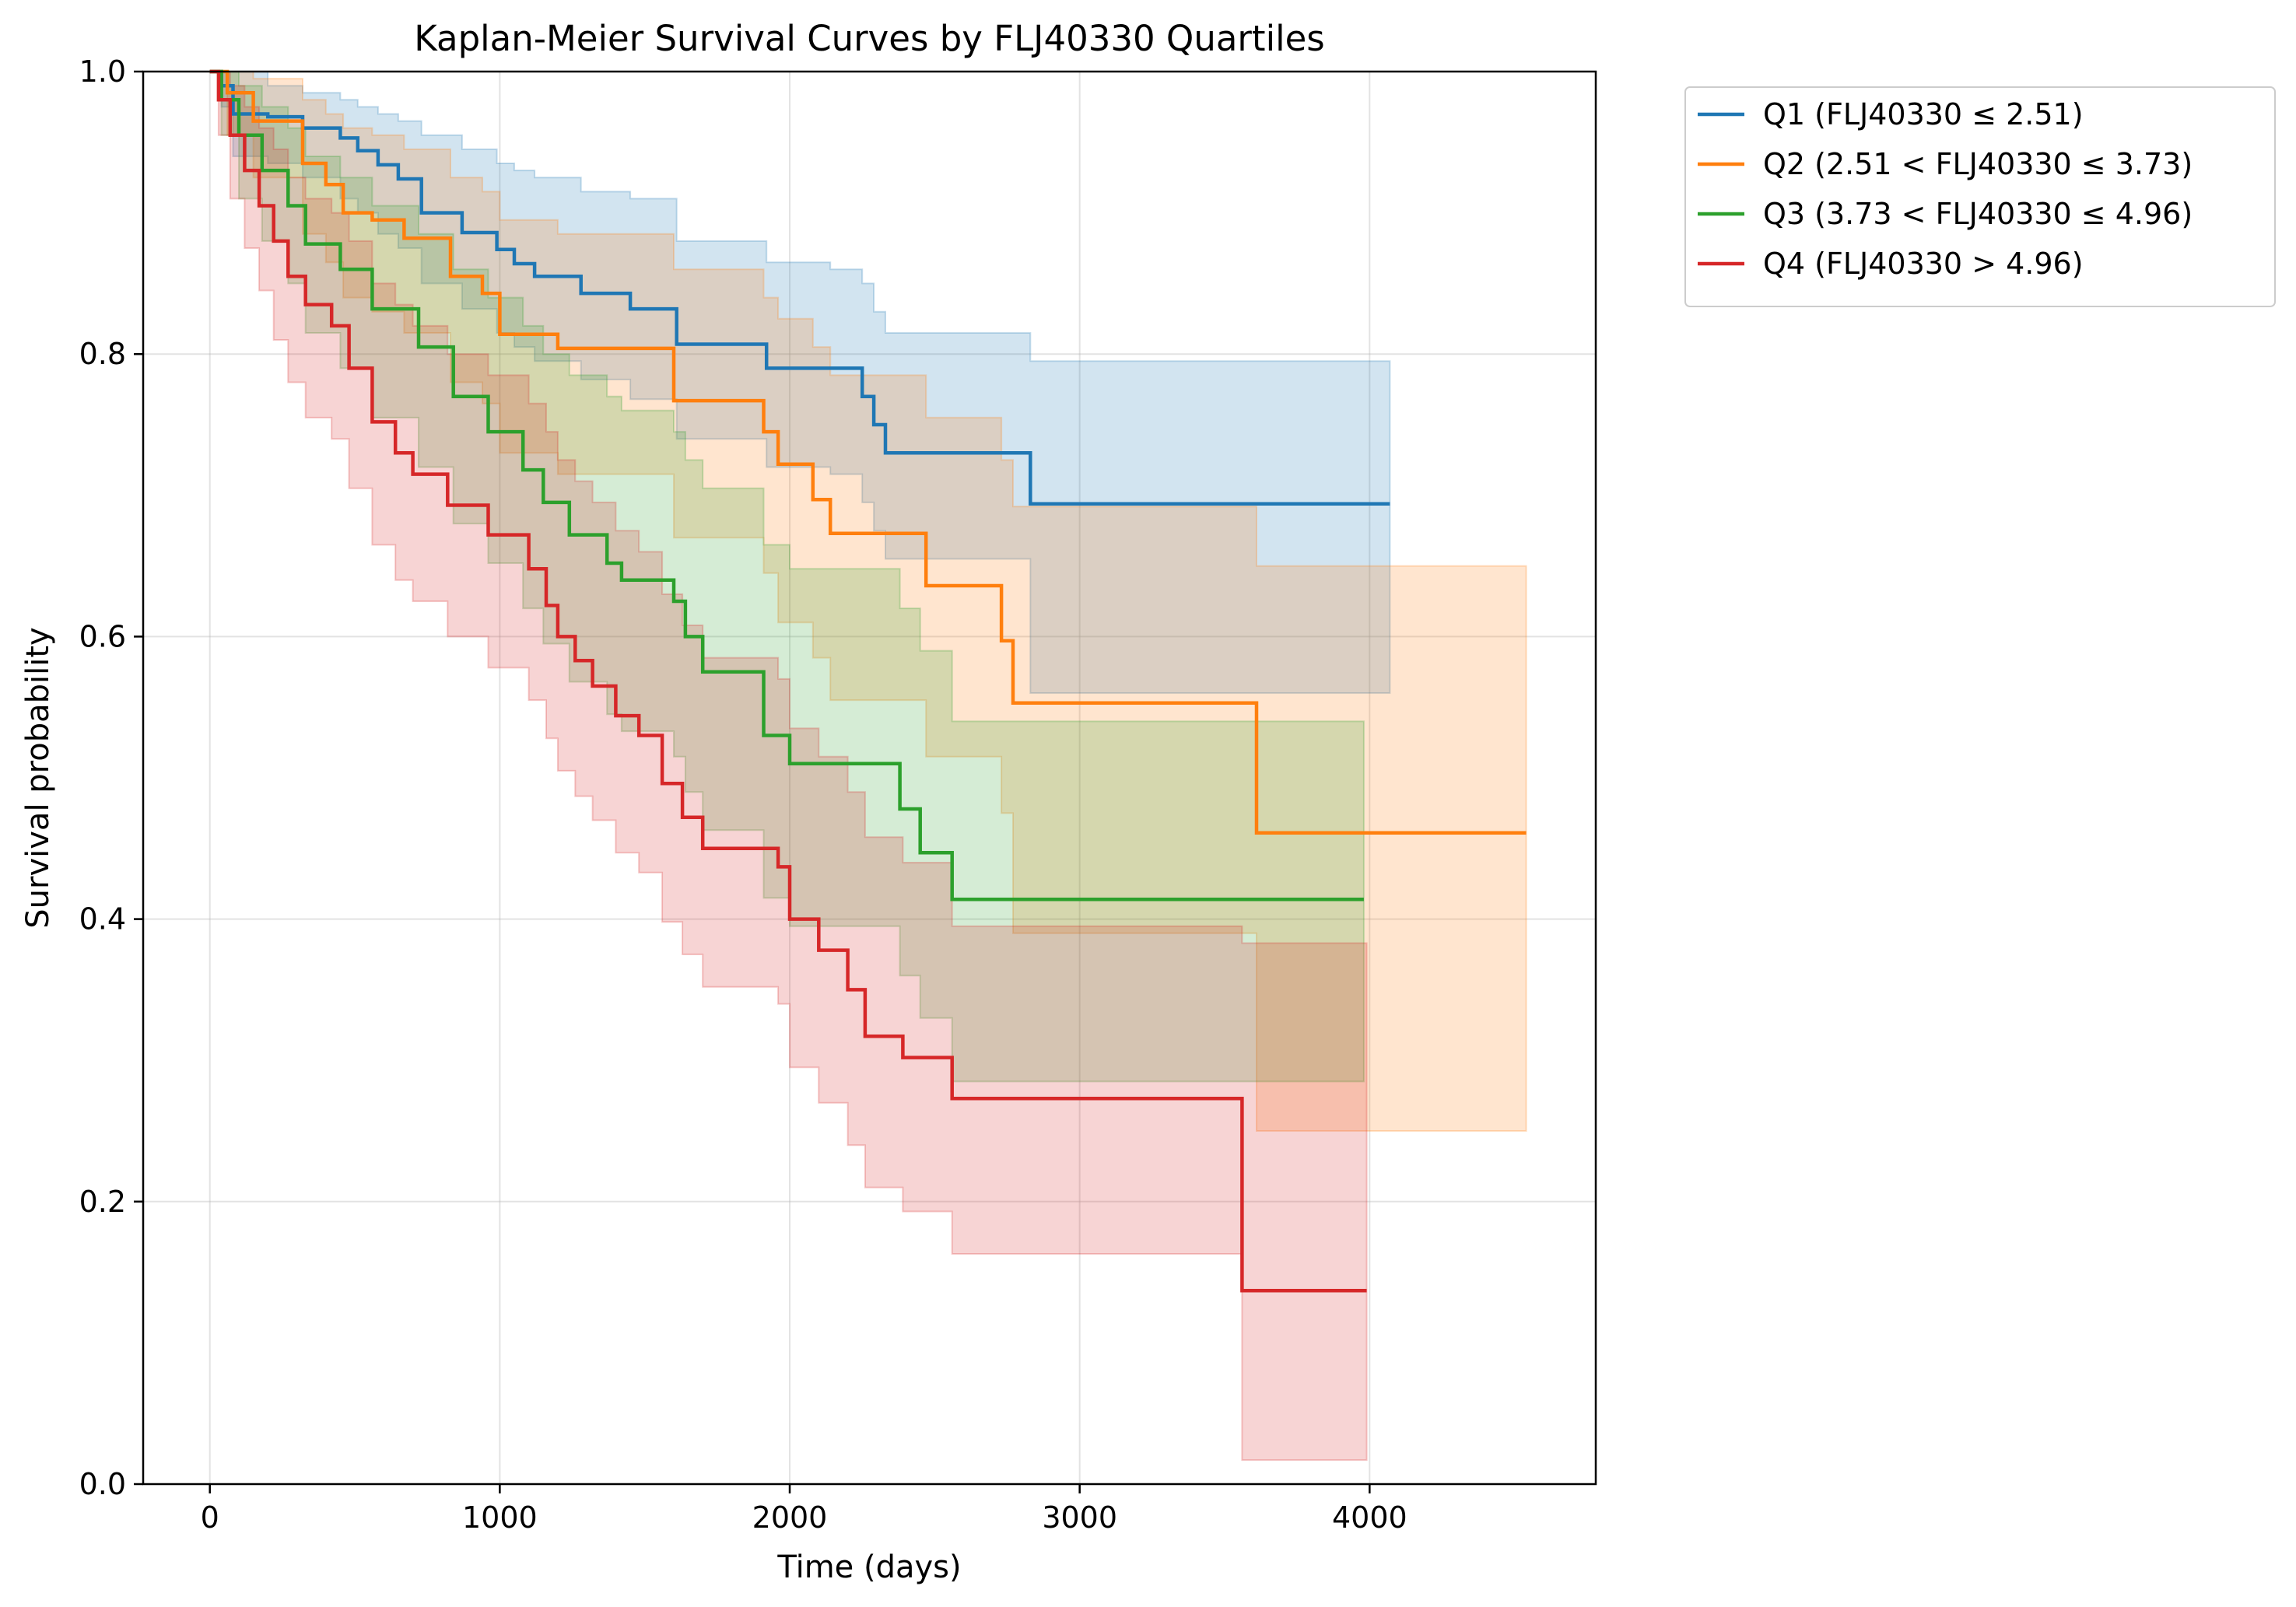 This screenshot has height=1607, width=2296. What do you see at coordinates (790, 1518) in the screenshot?
I see `x-tick-label: 2000` at bounding box center [790, 1518].